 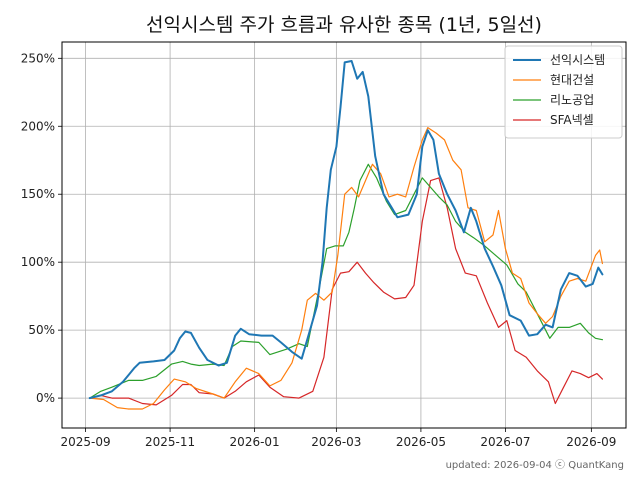 What do you see at coordinates (336, 442) in the screenshot?
I see `x-tick-label: 2026-03` at bounding box center [336, 442].